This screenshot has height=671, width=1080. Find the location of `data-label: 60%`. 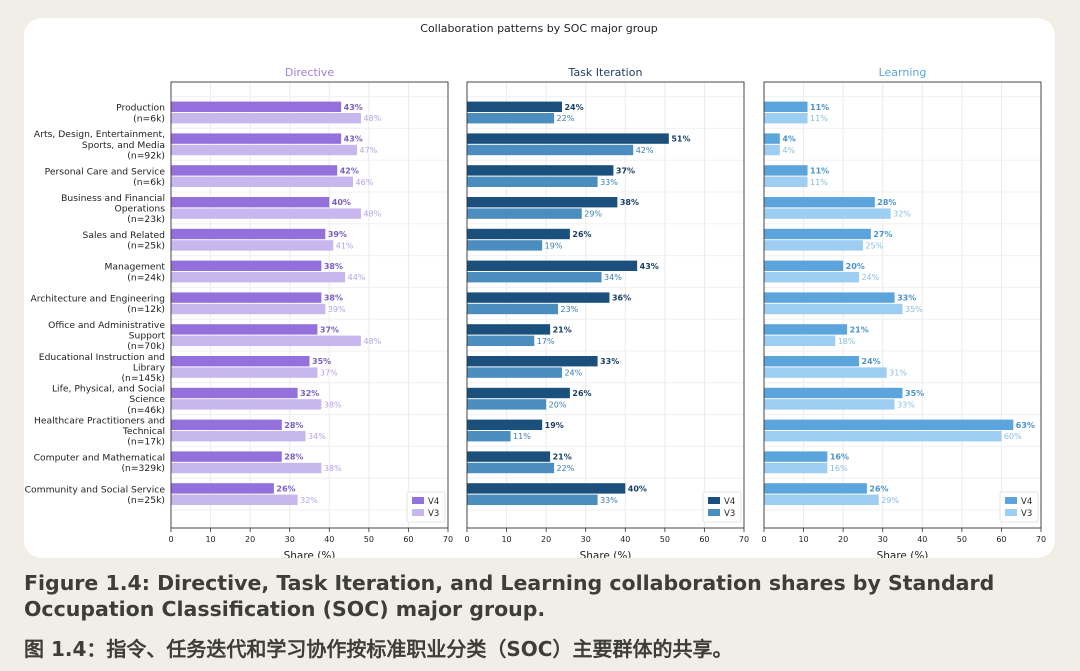

data-label: 60% is located at coordinates (1013, 436).